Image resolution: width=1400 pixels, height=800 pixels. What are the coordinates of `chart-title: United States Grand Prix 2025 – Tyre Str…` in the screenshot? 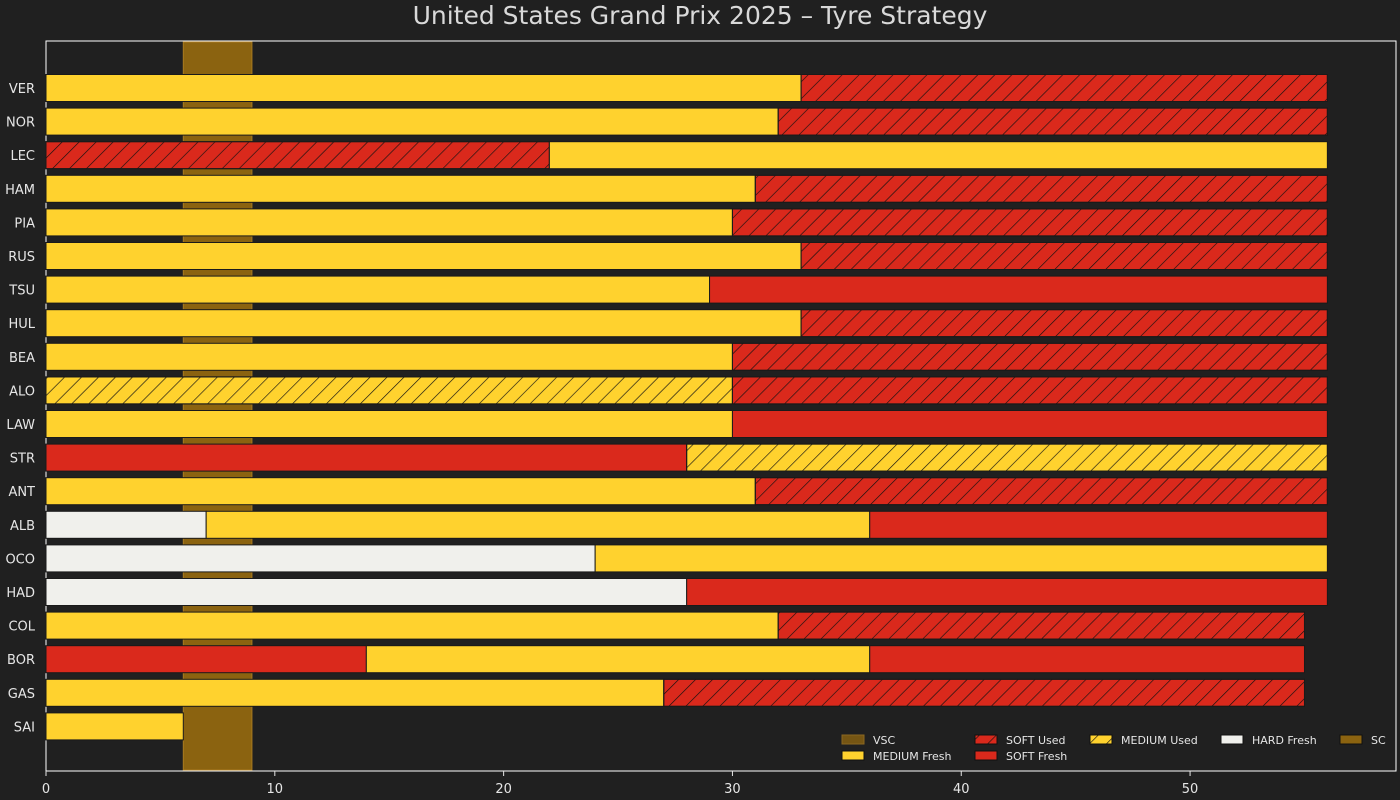 It's located at (700, 15).